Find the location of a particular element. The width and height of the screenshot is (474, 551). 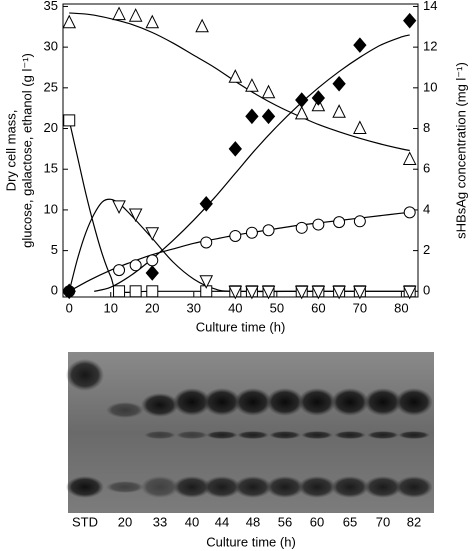

y-tick-label: 0 is located at coordinates (54, 290).